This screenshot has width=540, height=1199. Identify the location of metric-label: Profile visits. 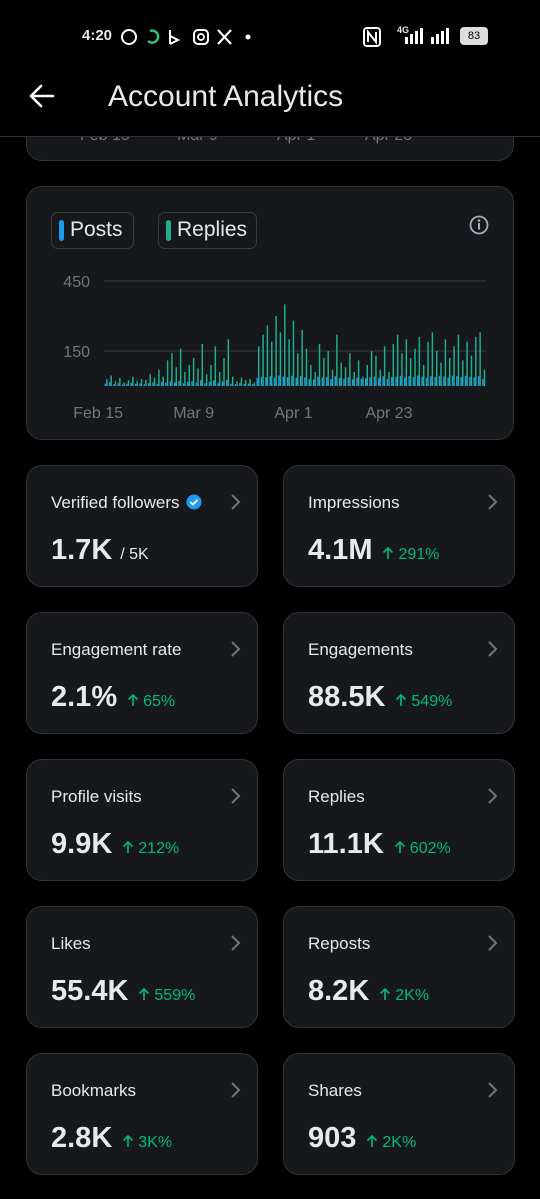
(96, 796).